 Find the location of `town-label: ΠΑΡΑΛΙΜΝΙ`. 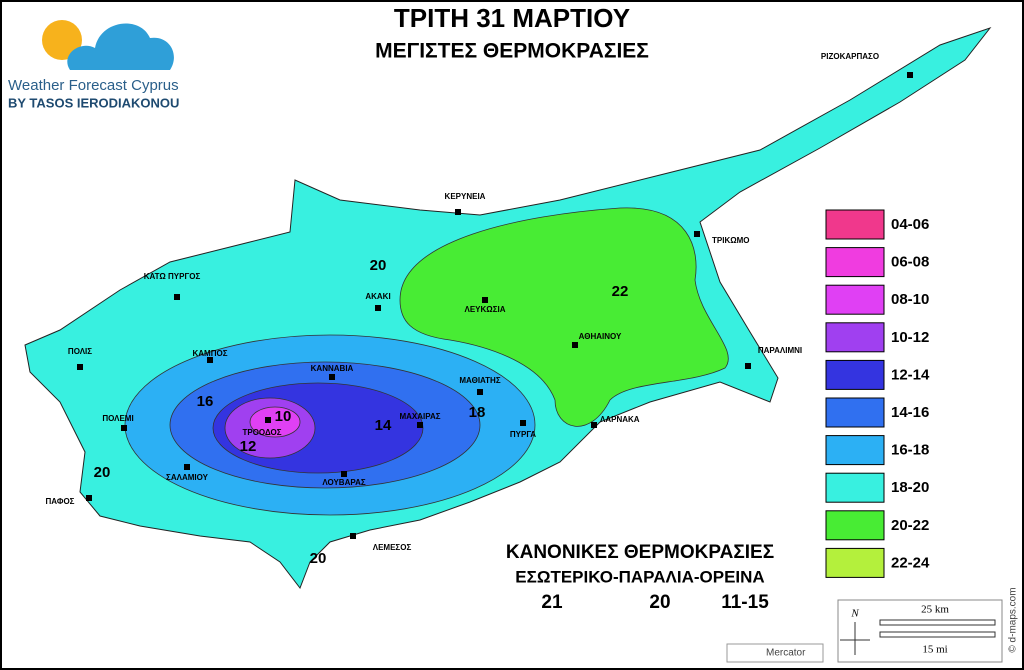

town-label: ΠΑΡΑΛΙΜΝΙ is located at coordinates (780, 350).